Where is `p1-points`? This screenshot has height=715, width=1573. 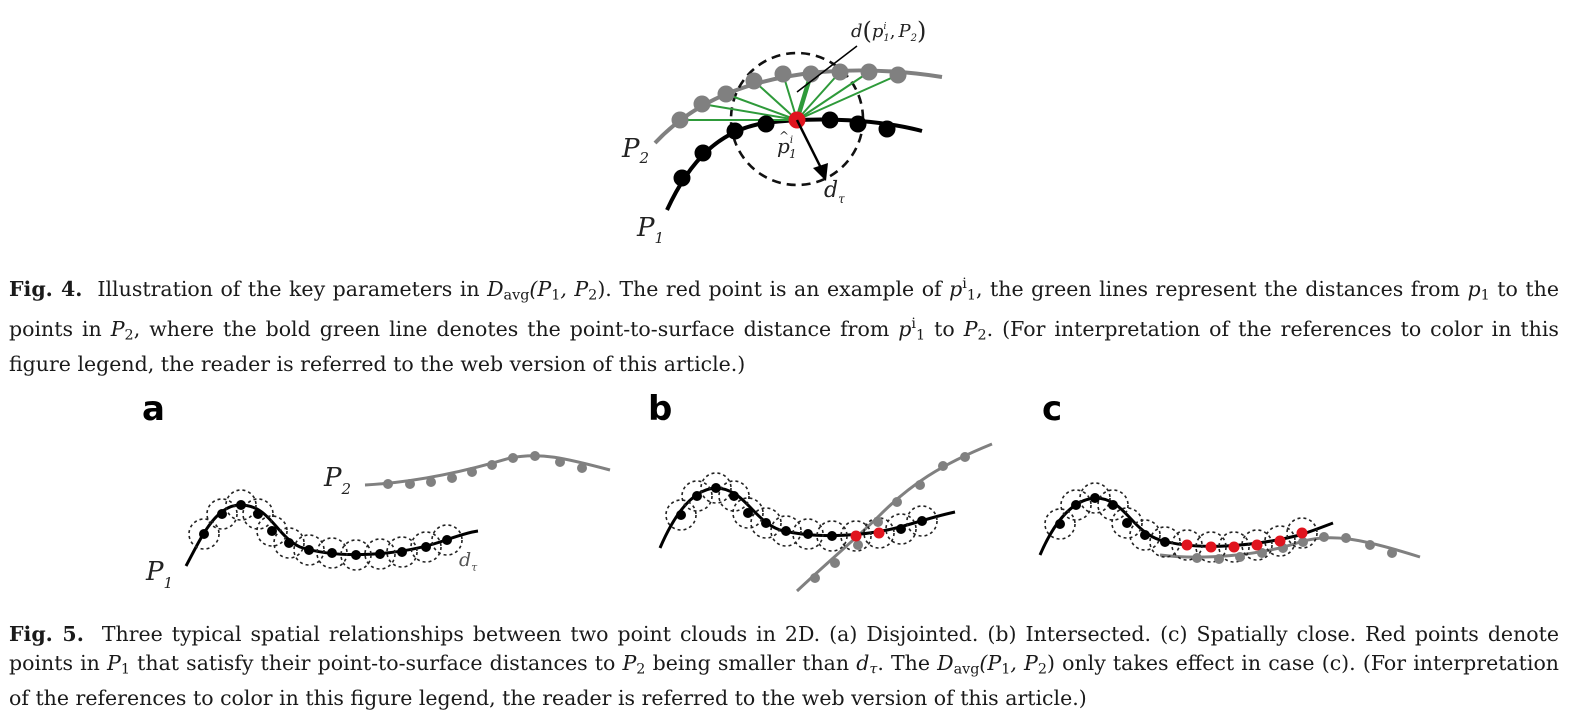
p1-points is located at coordinates (784, 149).